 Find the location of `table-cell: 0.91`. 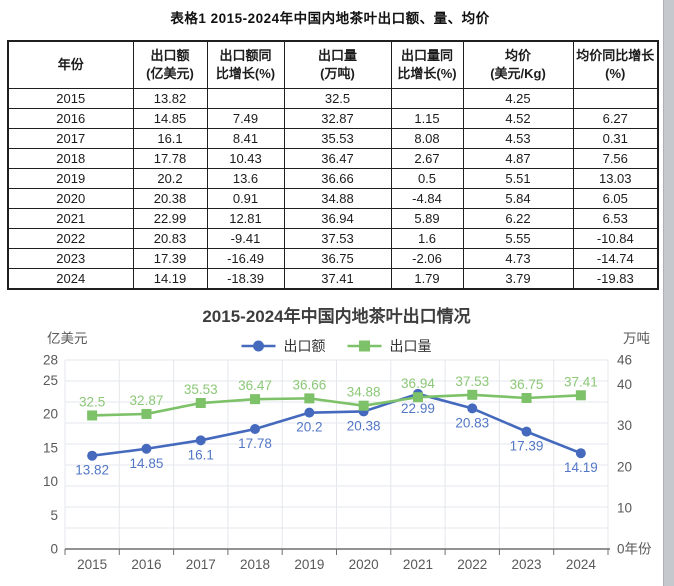

table-cell: 0.91 is located at coordinates (245, 198).